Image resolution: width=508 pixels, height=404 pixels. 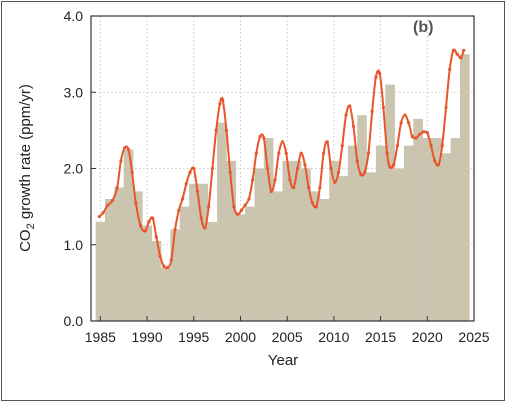 I want to click on x-tick-label: 1995, so click(x=193, y=337).